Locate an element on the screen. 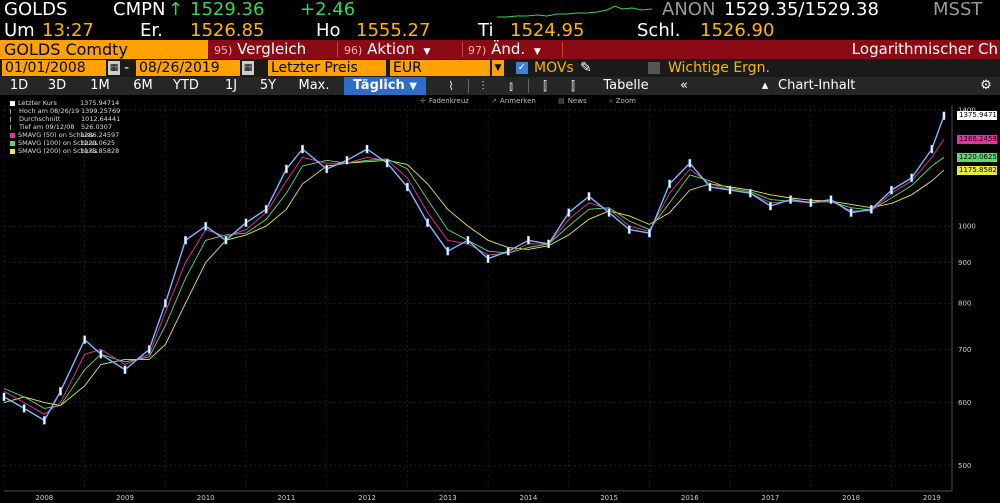 This screenshot has height=503, width=1000. legend-label: SMAVG (50) on Schluss is located at coordinates (56, 135).